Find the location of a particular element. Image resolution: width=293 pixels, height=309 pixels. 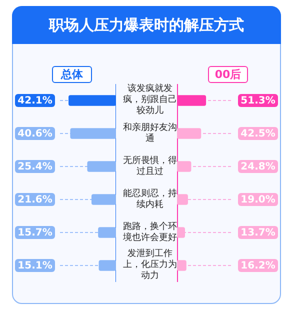

y-tick-label: 无所畏惧，得过且过 is located at coordinates (150, 166).